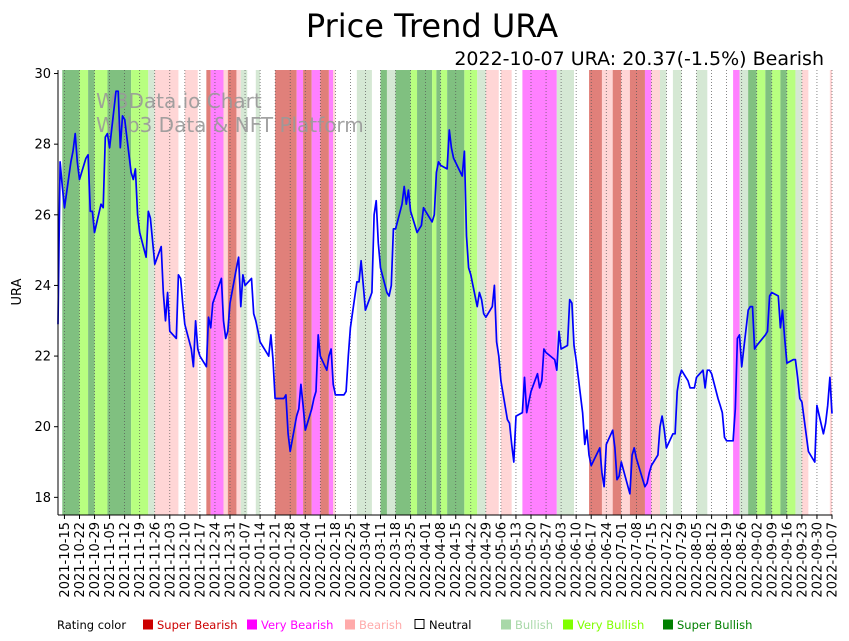  I want to click on x-tick-label-47: 2022-09-09, so click(772, 560).